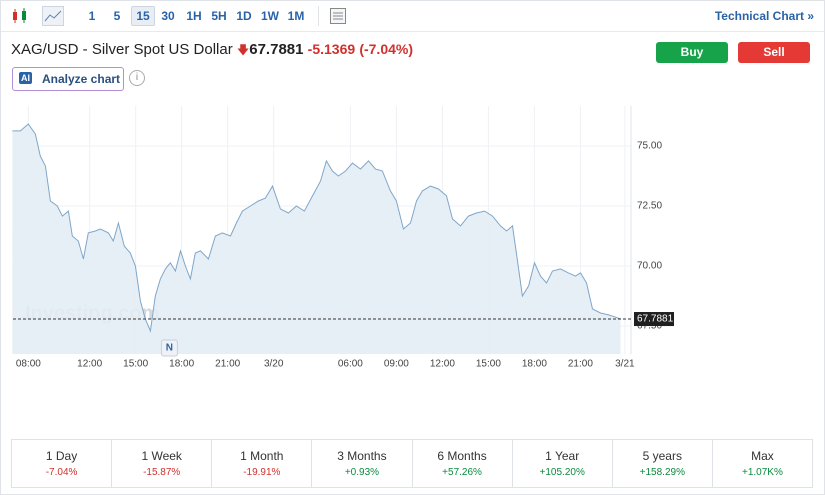 Image resolution: width=825 pixels, height=495 pixels. What do you see at coordinates (262, 456) in the screenshot?
I see `period-label: 1 Month` at bounding box center [262, 456].